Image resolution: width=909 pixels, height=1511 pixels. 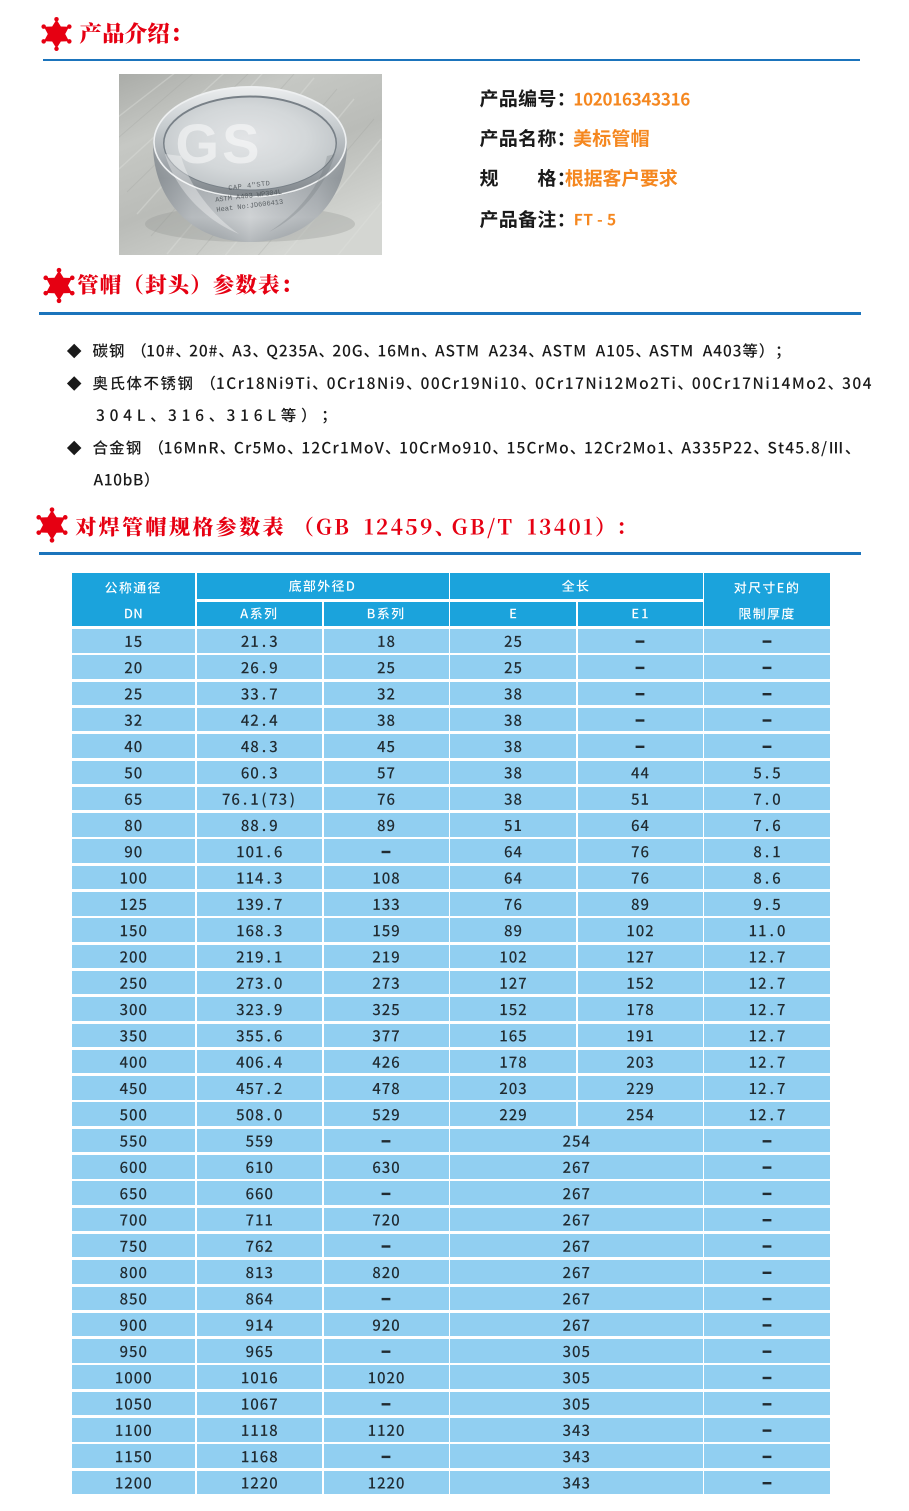 I want to click on svg-text: GS, so click(x=219, y=143).